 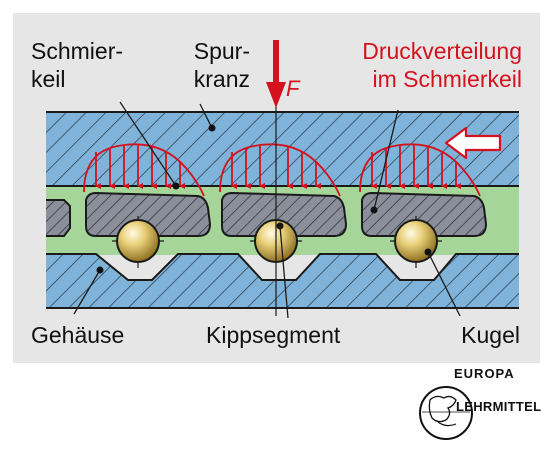 I want to click on label-kippsegment: Kippsegment, so click(x=273, y=335).